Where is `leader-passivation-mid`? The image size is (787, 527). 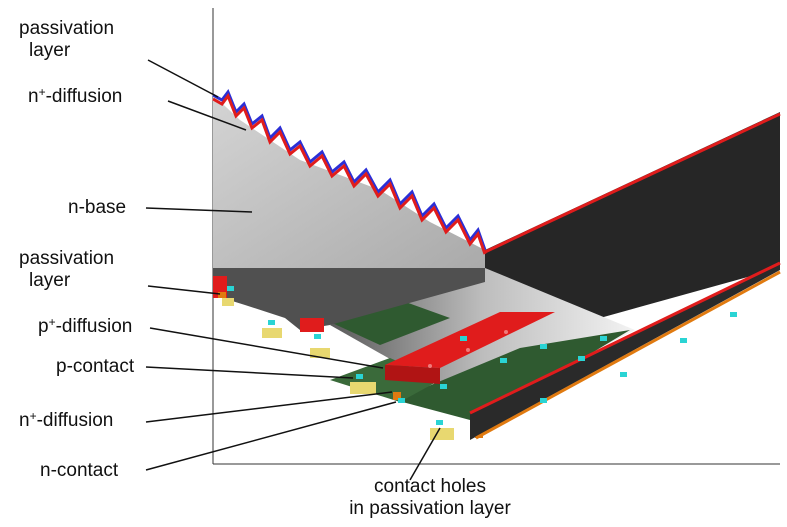
leader-passivation-mid is located at coordinates (184, 290).